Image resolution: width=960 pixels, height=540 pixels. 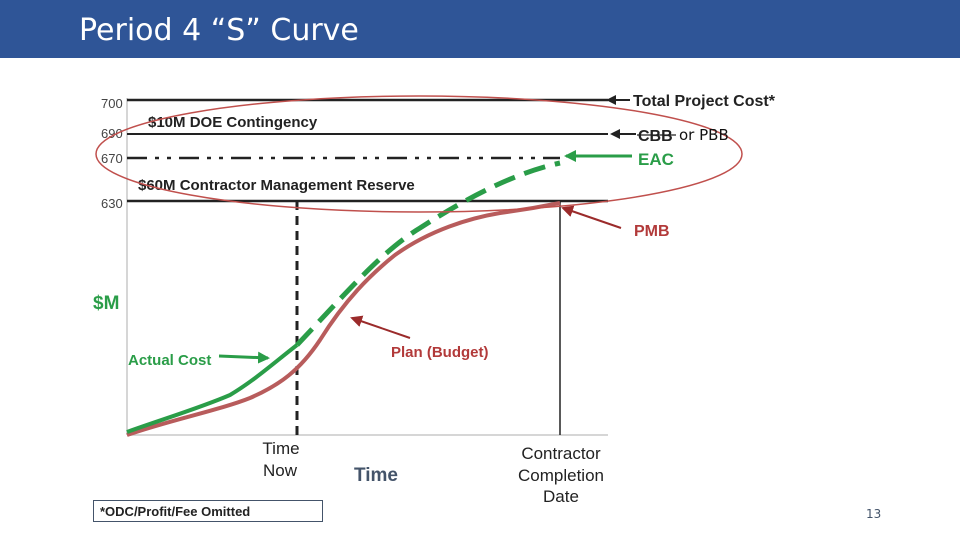 I want to click on y-axis-label: $M, so click(x=106, y=303).